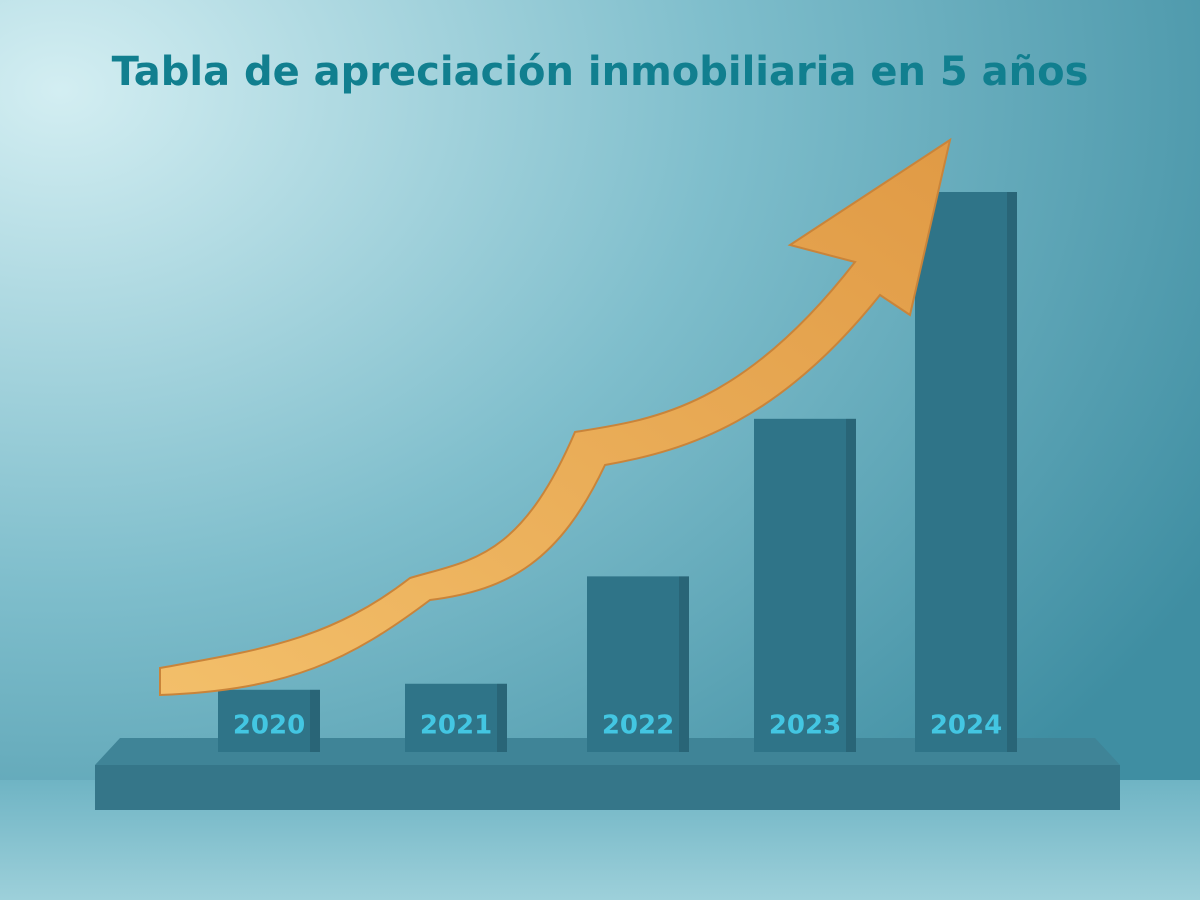 This screenshot has width=1200, height=900. I want to click on x-tick-label: 2021, so click(456, 726).